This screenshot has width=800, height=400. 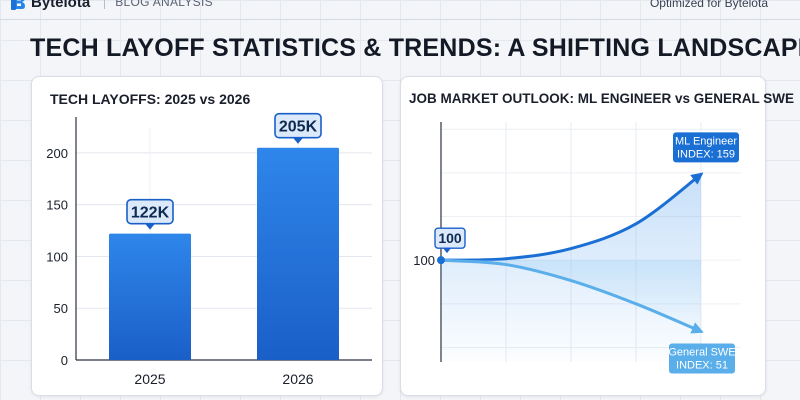 I want to click on ml-engineer-arrowhead, so click(x=697, y=178).